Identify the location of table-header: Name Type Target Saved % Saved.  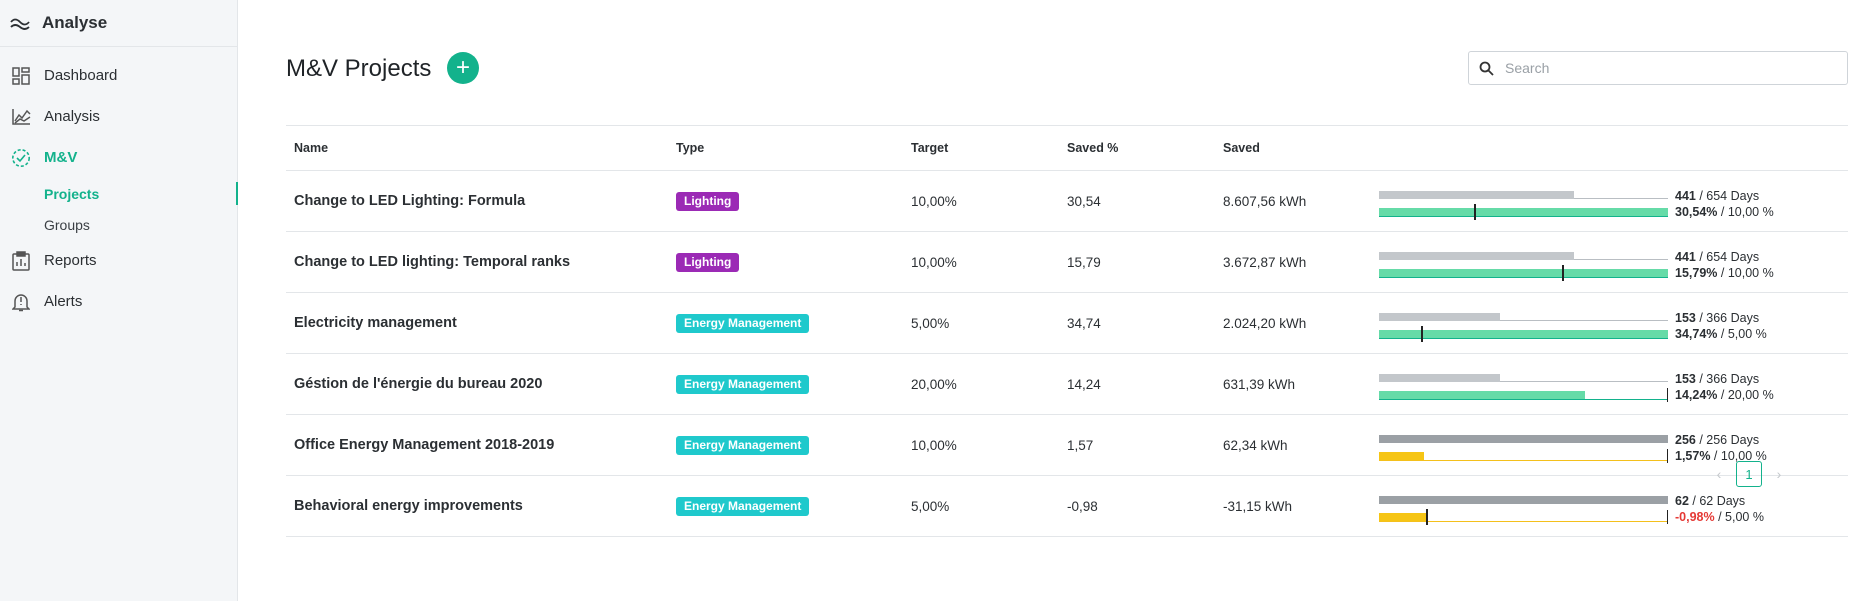
(1067, 148).